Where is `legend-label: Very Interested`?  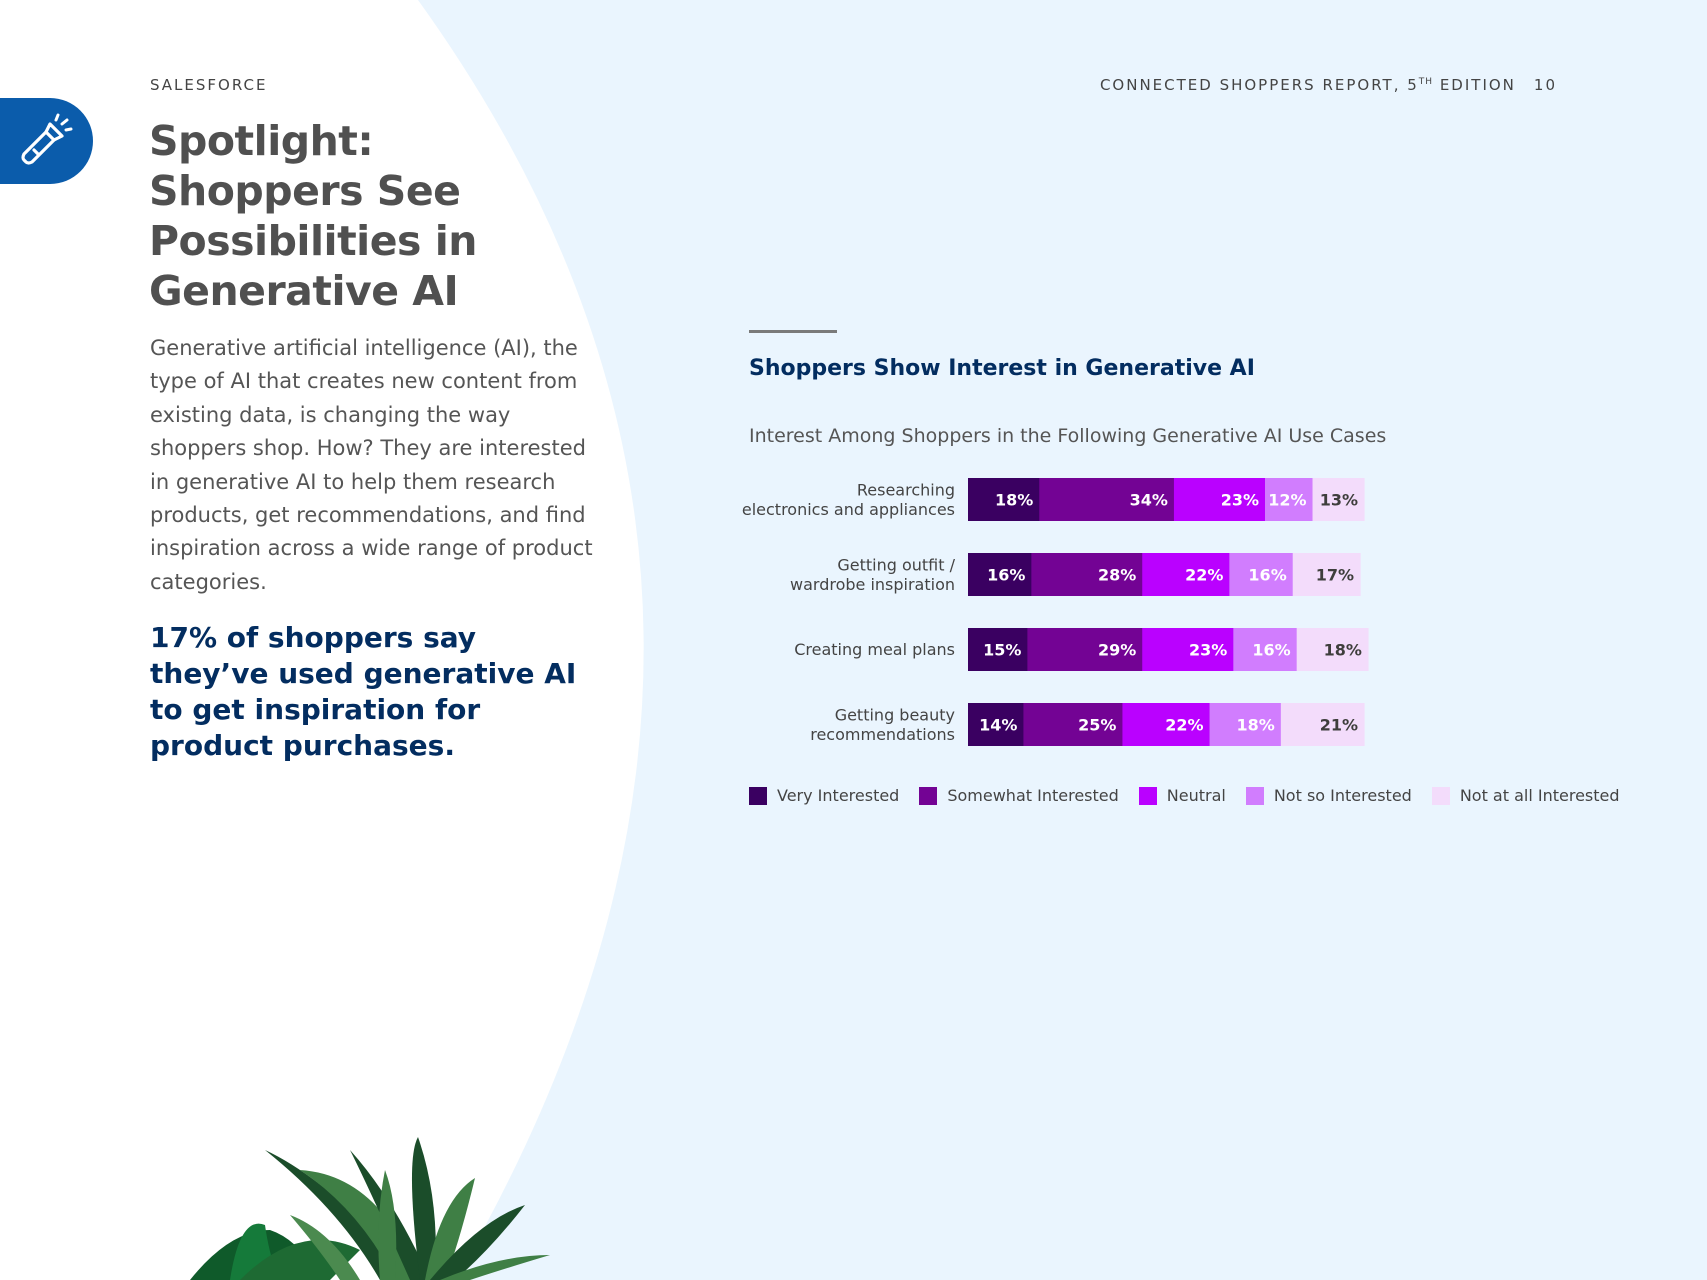
legend-label: Very Interested is located at coordinates (838, 795).